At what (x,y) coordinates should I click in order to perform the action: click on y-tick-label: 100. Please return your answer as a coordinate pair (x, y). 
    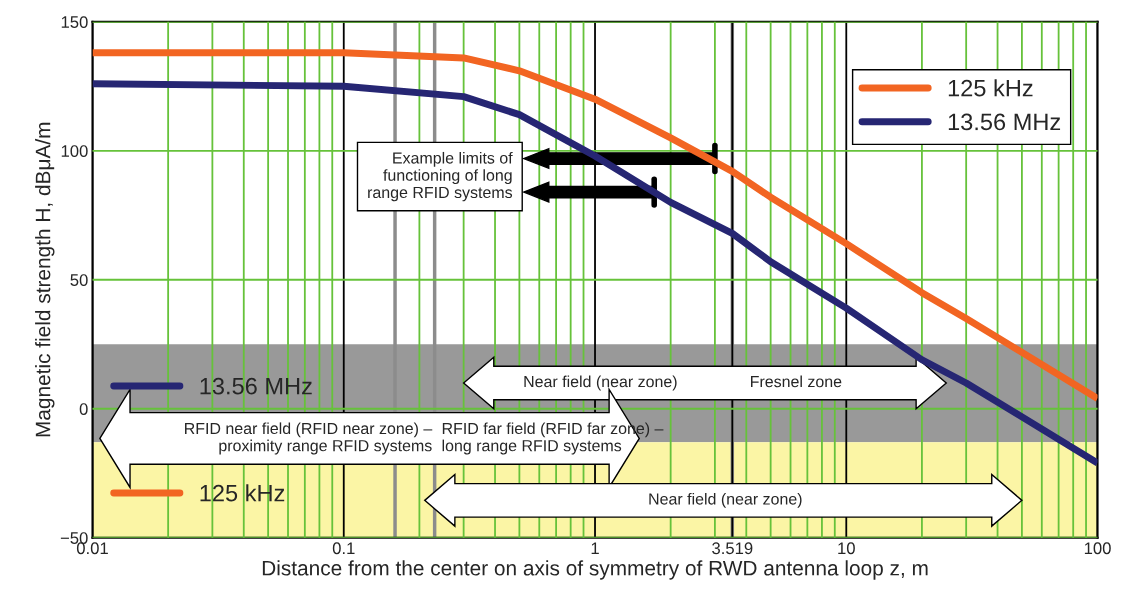
    Looking at the image, I should click on (74, 151).